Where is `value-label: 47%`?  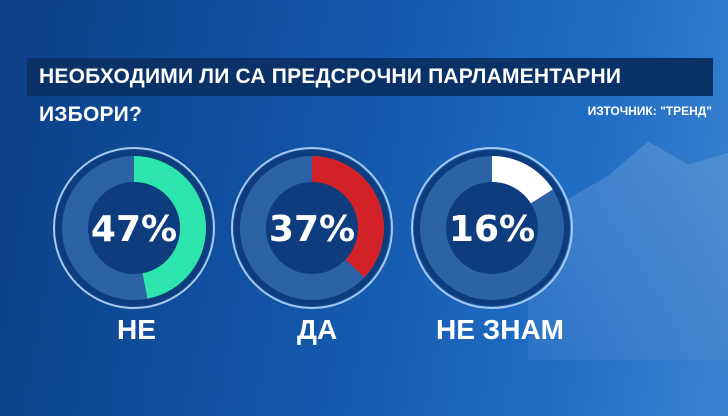
value-label: 47% is located at coordinates (134, 229).